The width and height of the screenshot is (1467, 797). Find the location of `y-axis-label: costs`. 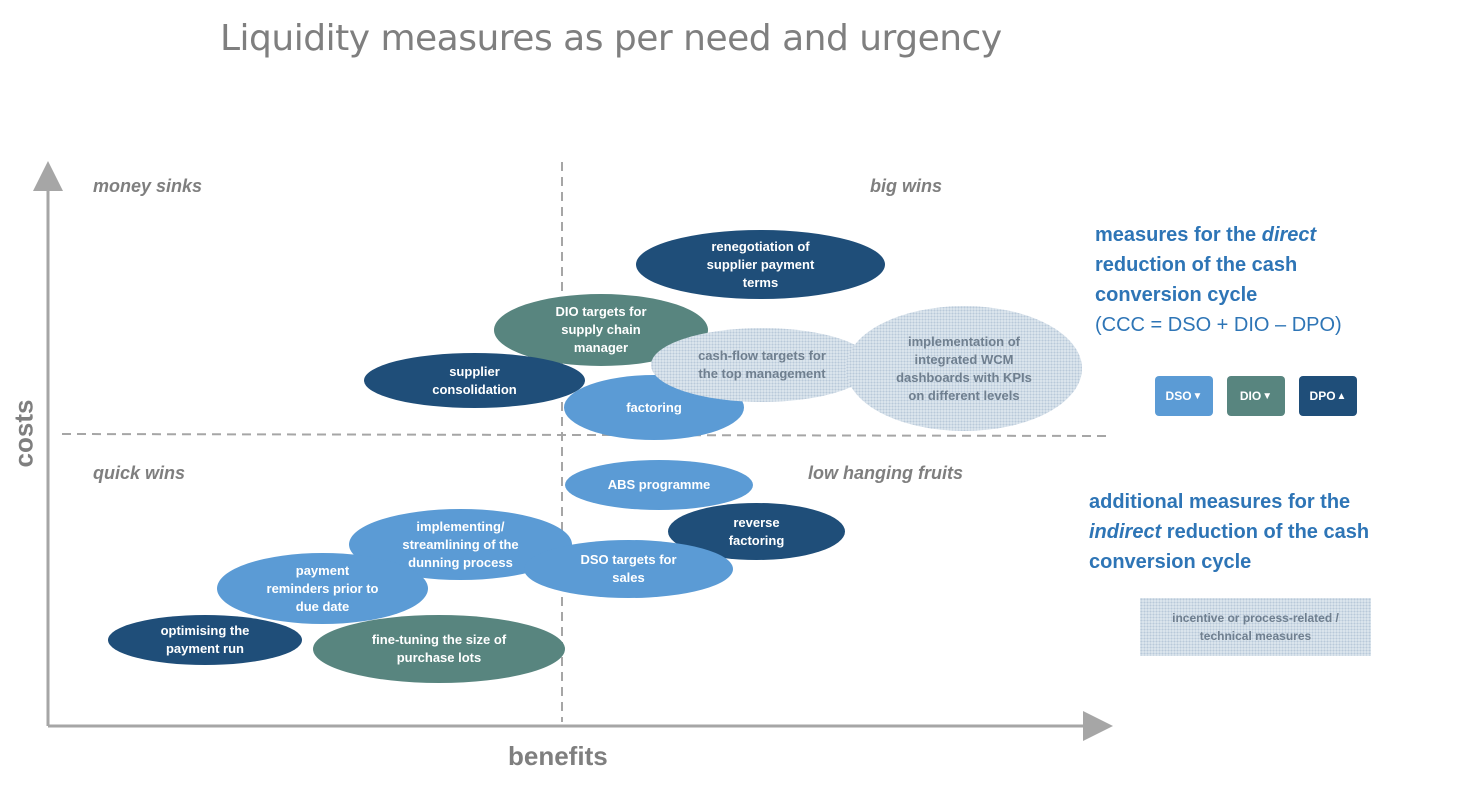

y-axis-label: costs is located at coordinates (23, 433).